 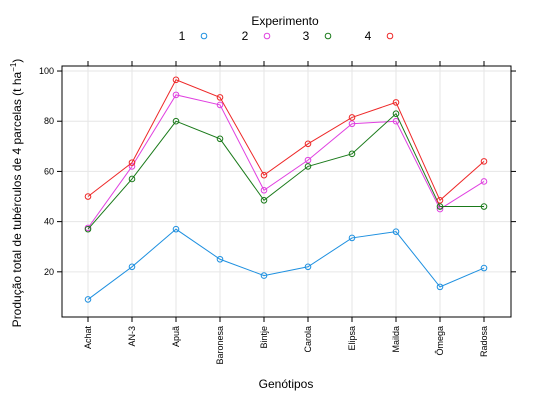 I want to click on legend-title: Experimento, so click(x=285, y=21).